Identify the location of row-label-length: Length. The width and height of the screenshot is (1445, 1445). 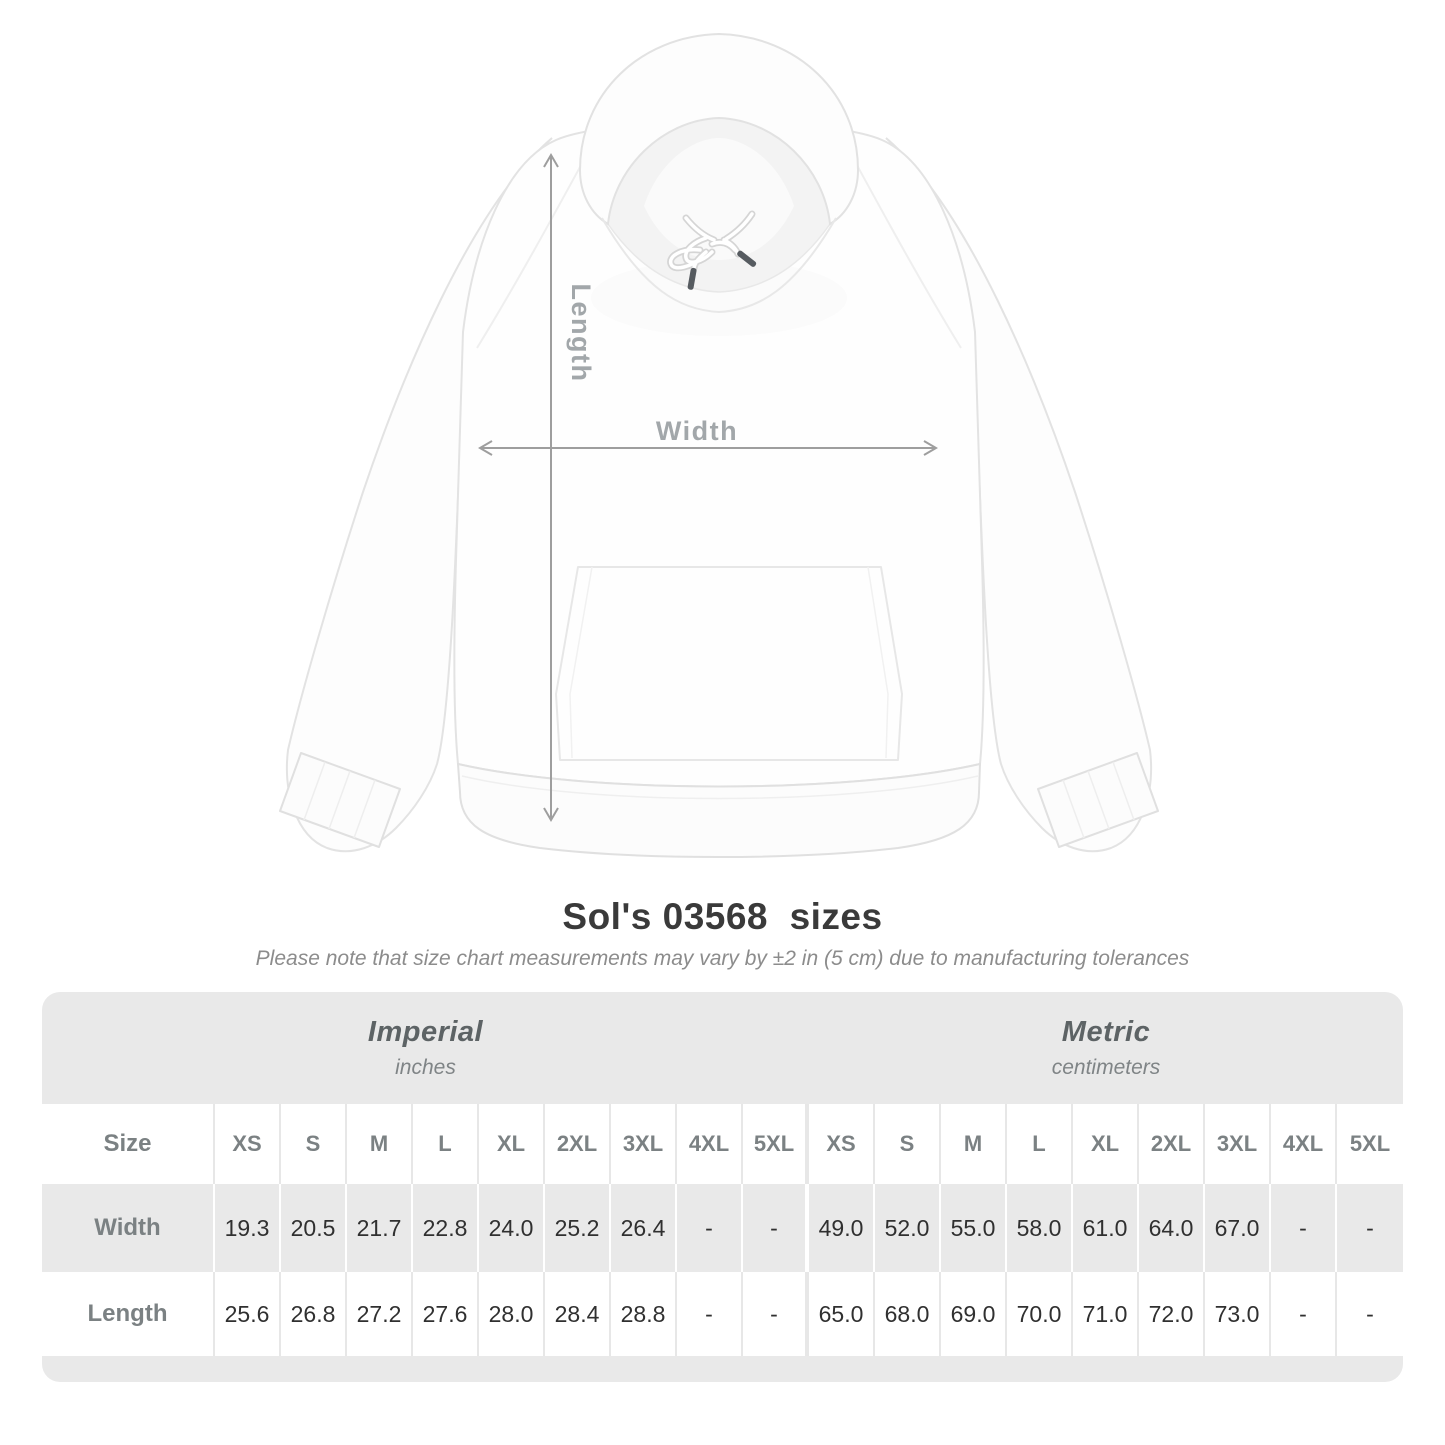
(128, 1314).